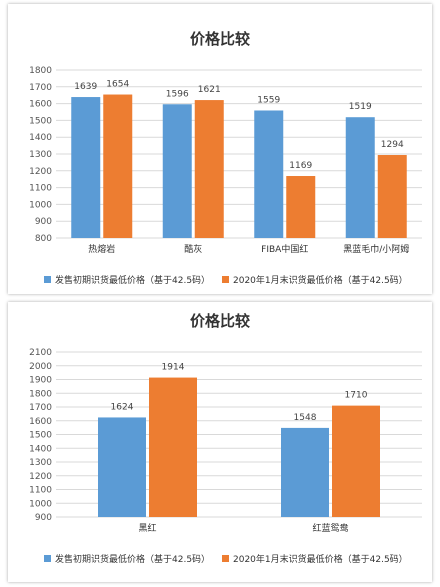  I want to click on data-label: 1559, so click(268, 100).